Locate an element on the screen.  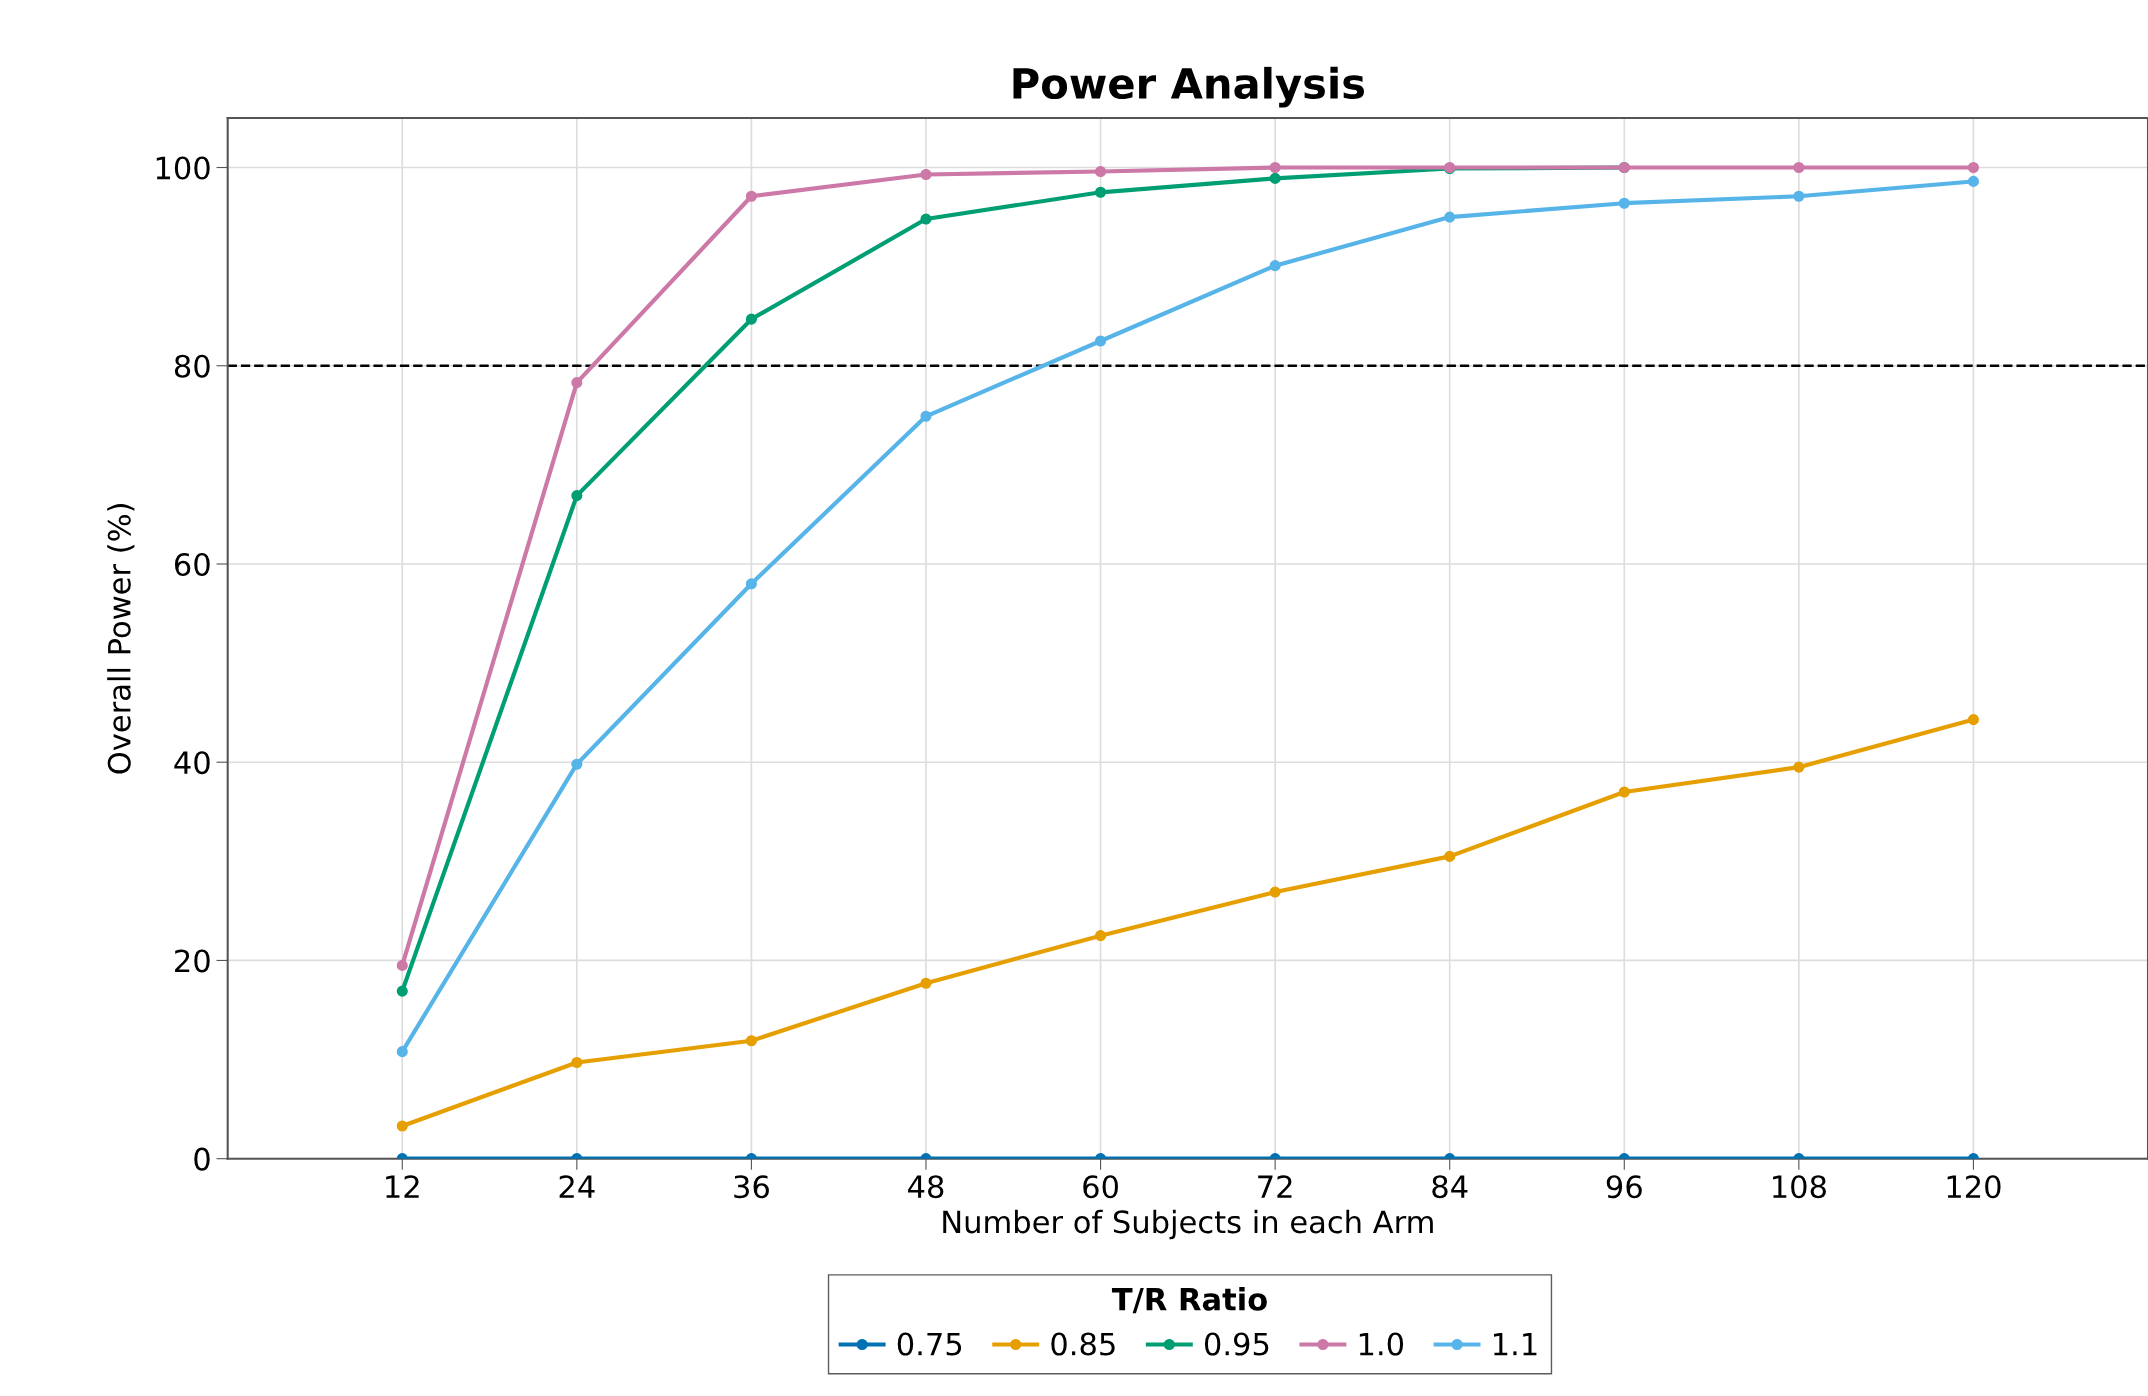
y-axis-title: Overall Power (%) is located at coordinates (121, 639).